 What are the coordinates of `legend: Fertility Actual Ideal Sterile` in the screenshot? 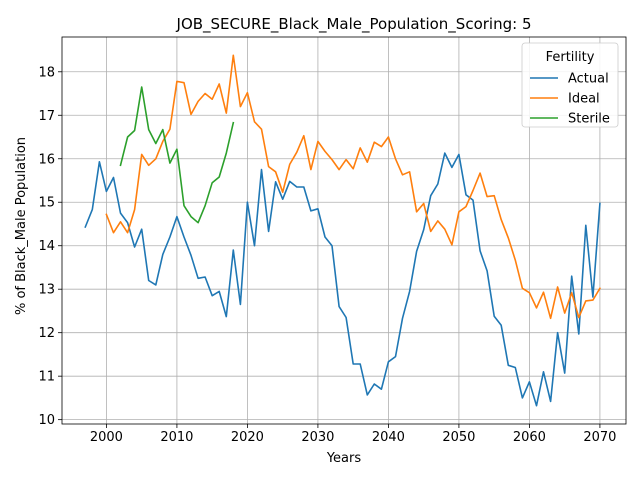 It's located at (570, 85).